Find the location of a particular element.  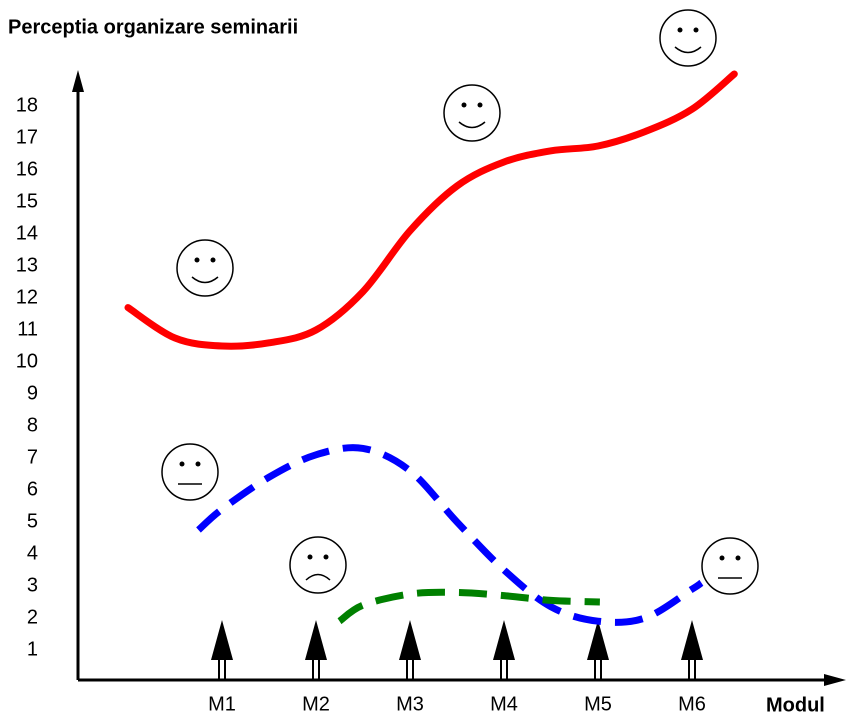

y-tick-label: 18 is located at coordinates (27, 105).